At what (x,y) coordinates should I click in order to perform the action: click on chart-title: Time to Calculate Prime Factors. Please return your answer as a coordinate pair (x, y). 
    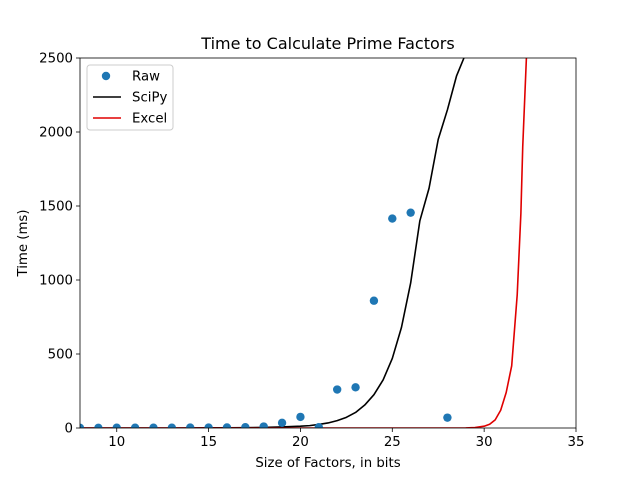
    Looking at the image, I should click on (327, 43).